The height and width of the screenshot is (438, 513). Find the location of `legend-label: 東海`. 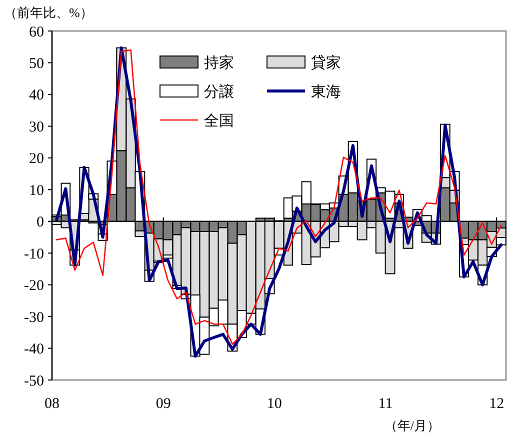

legend-label: 東海 is located at coordinates (326, 91).